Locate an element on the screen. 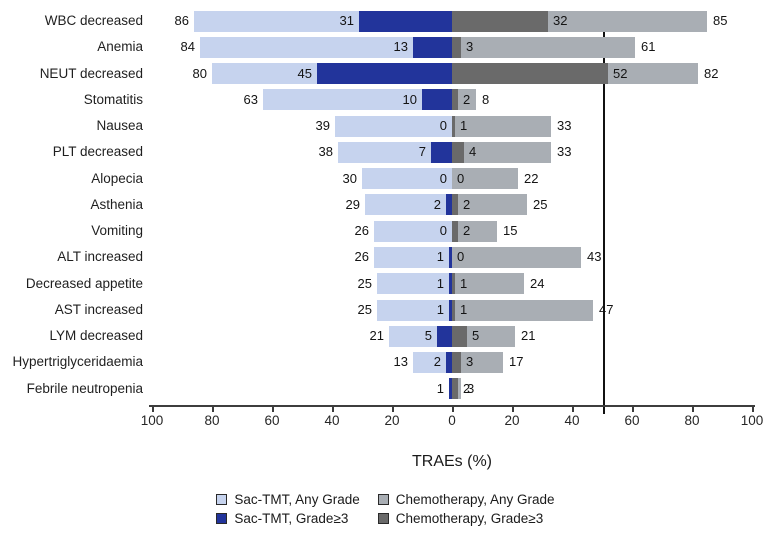 The image size is (771, 538). value-label-chemo-any: 8 is located at coordinates (486, 99).